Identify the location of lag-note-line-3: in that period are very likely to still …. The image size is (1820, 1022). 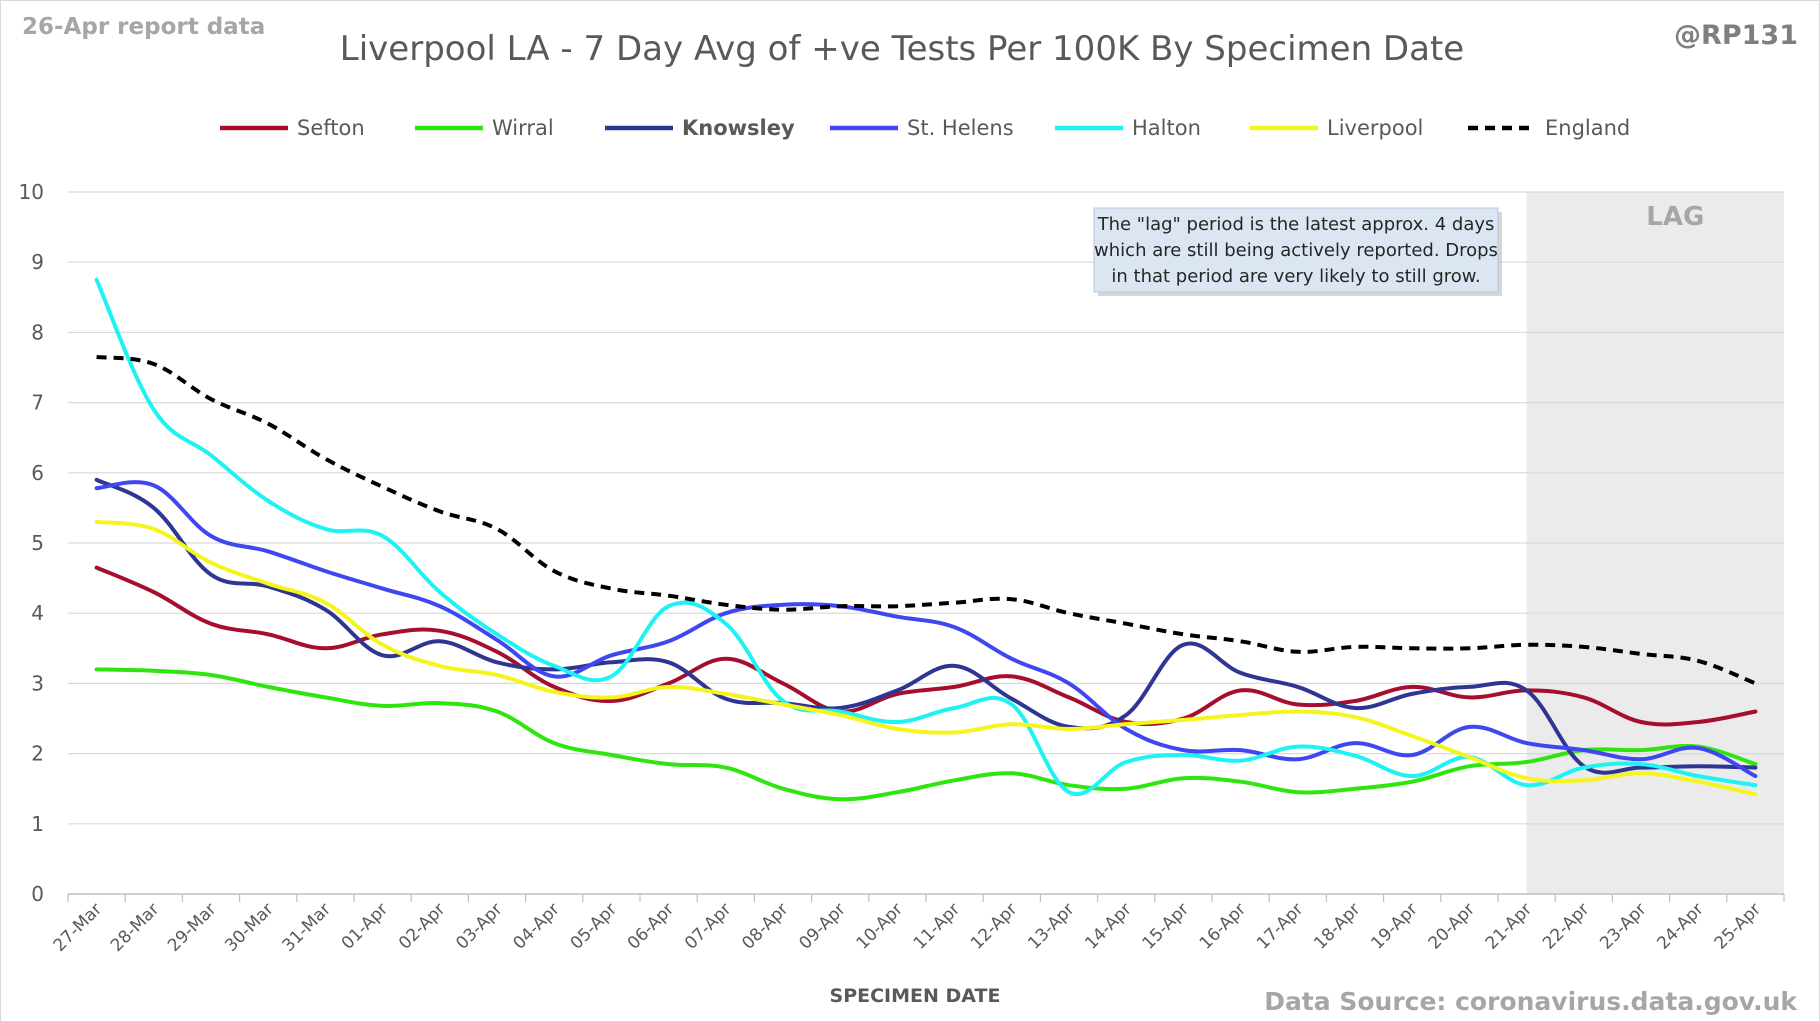
(1295, 276).